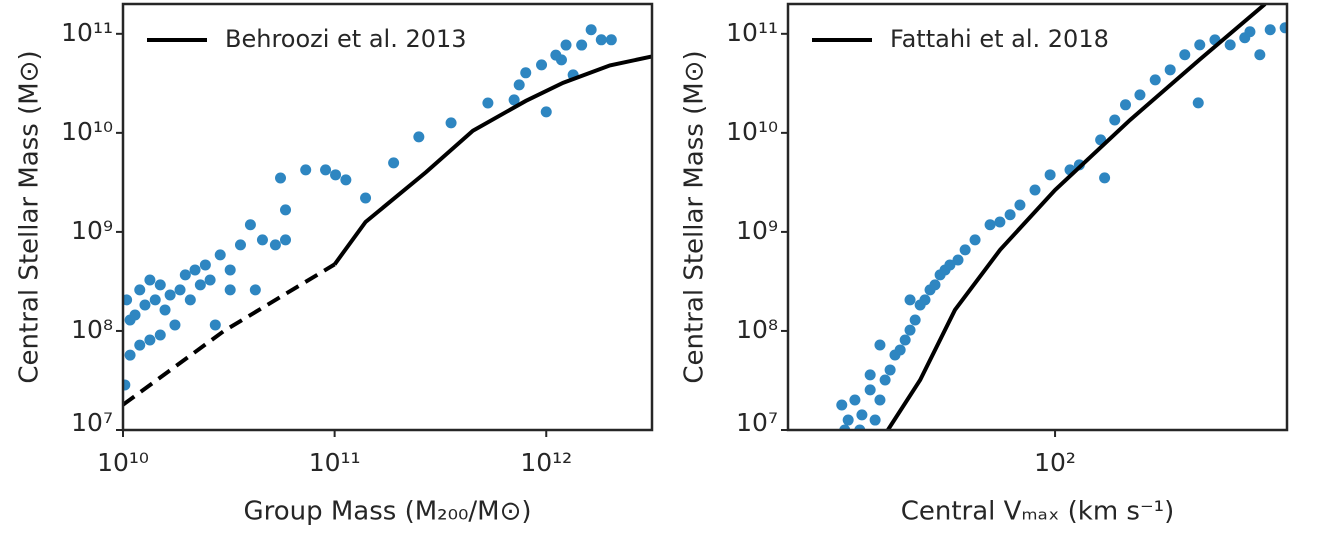  Describe the element at coordinates (335, 462) in the screenshot. I see `x-tick-label: 10¹¹` at that location.